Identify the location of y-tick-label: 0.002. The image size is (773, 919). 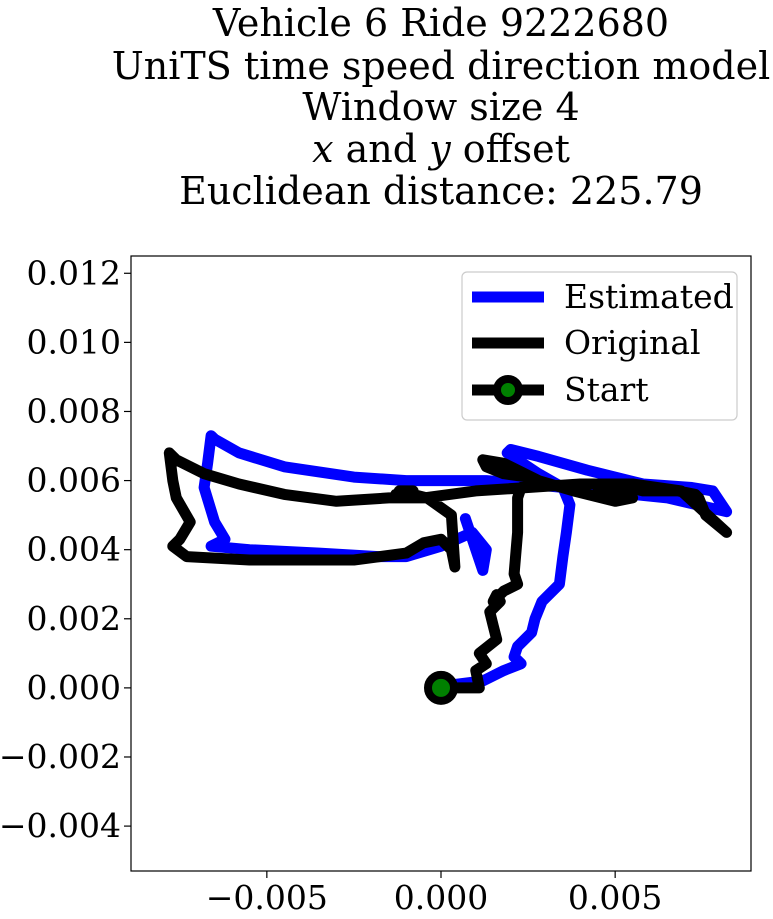
(74, 618).